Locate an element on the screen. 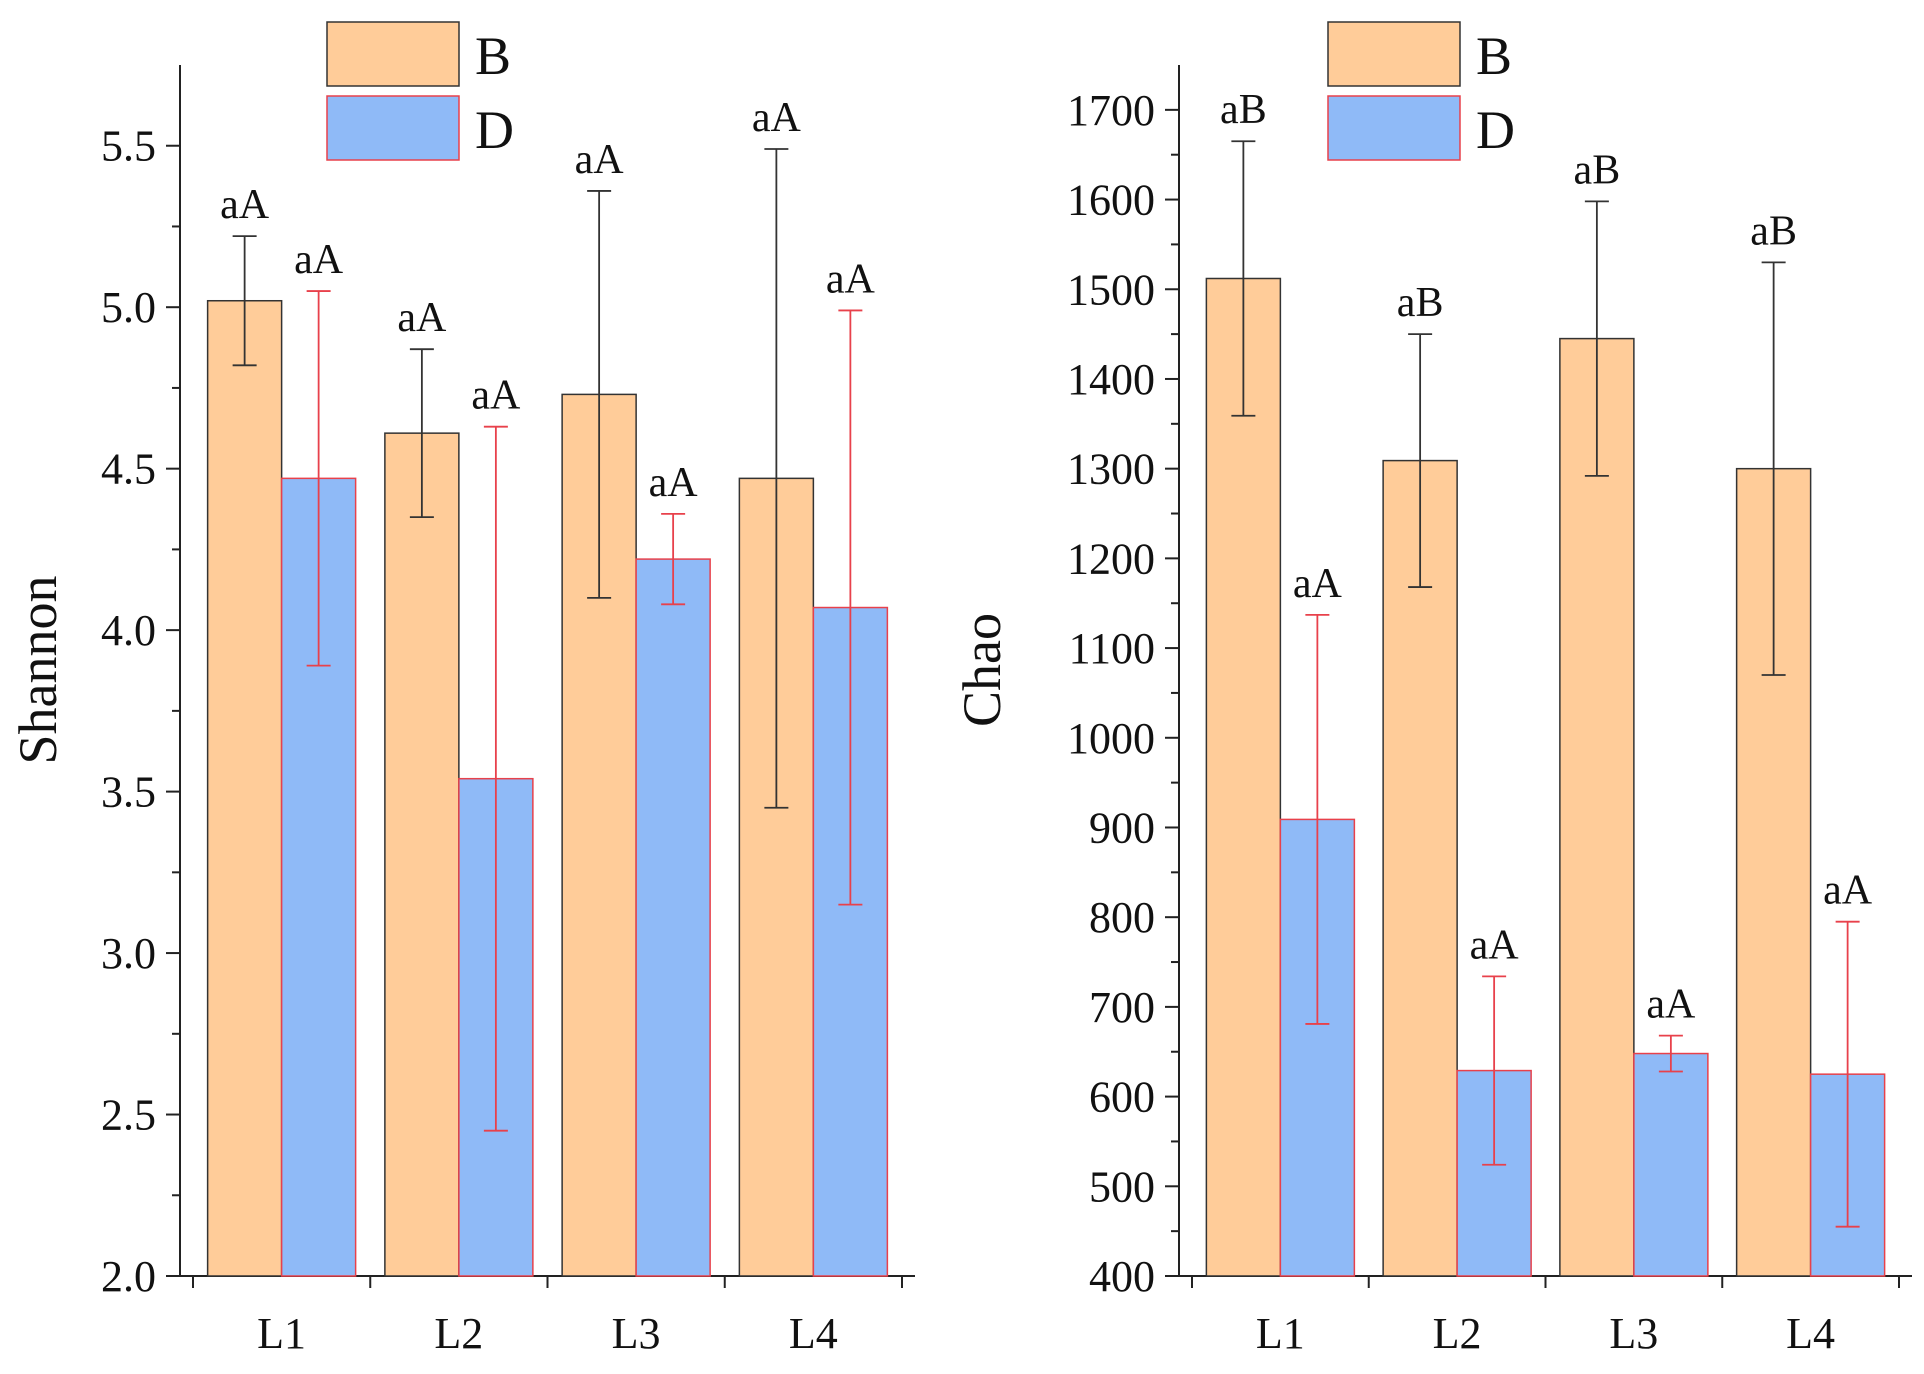 Image resolution: width=1924 pixels, height=1374 pixels. y-tick-label: 1200 is located at coordinates (1111, 558).